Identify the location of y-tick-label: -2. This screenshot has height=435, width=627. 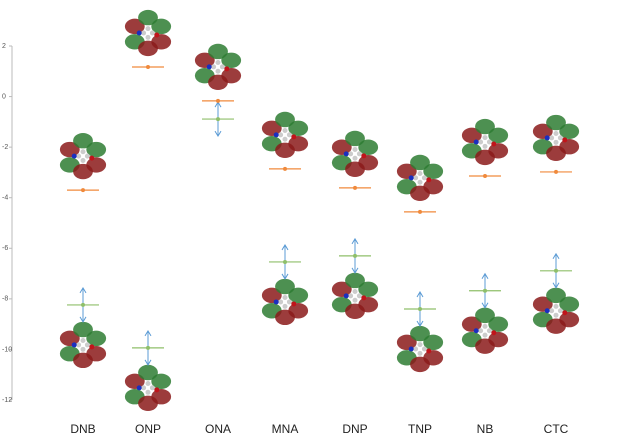
(5, 147).